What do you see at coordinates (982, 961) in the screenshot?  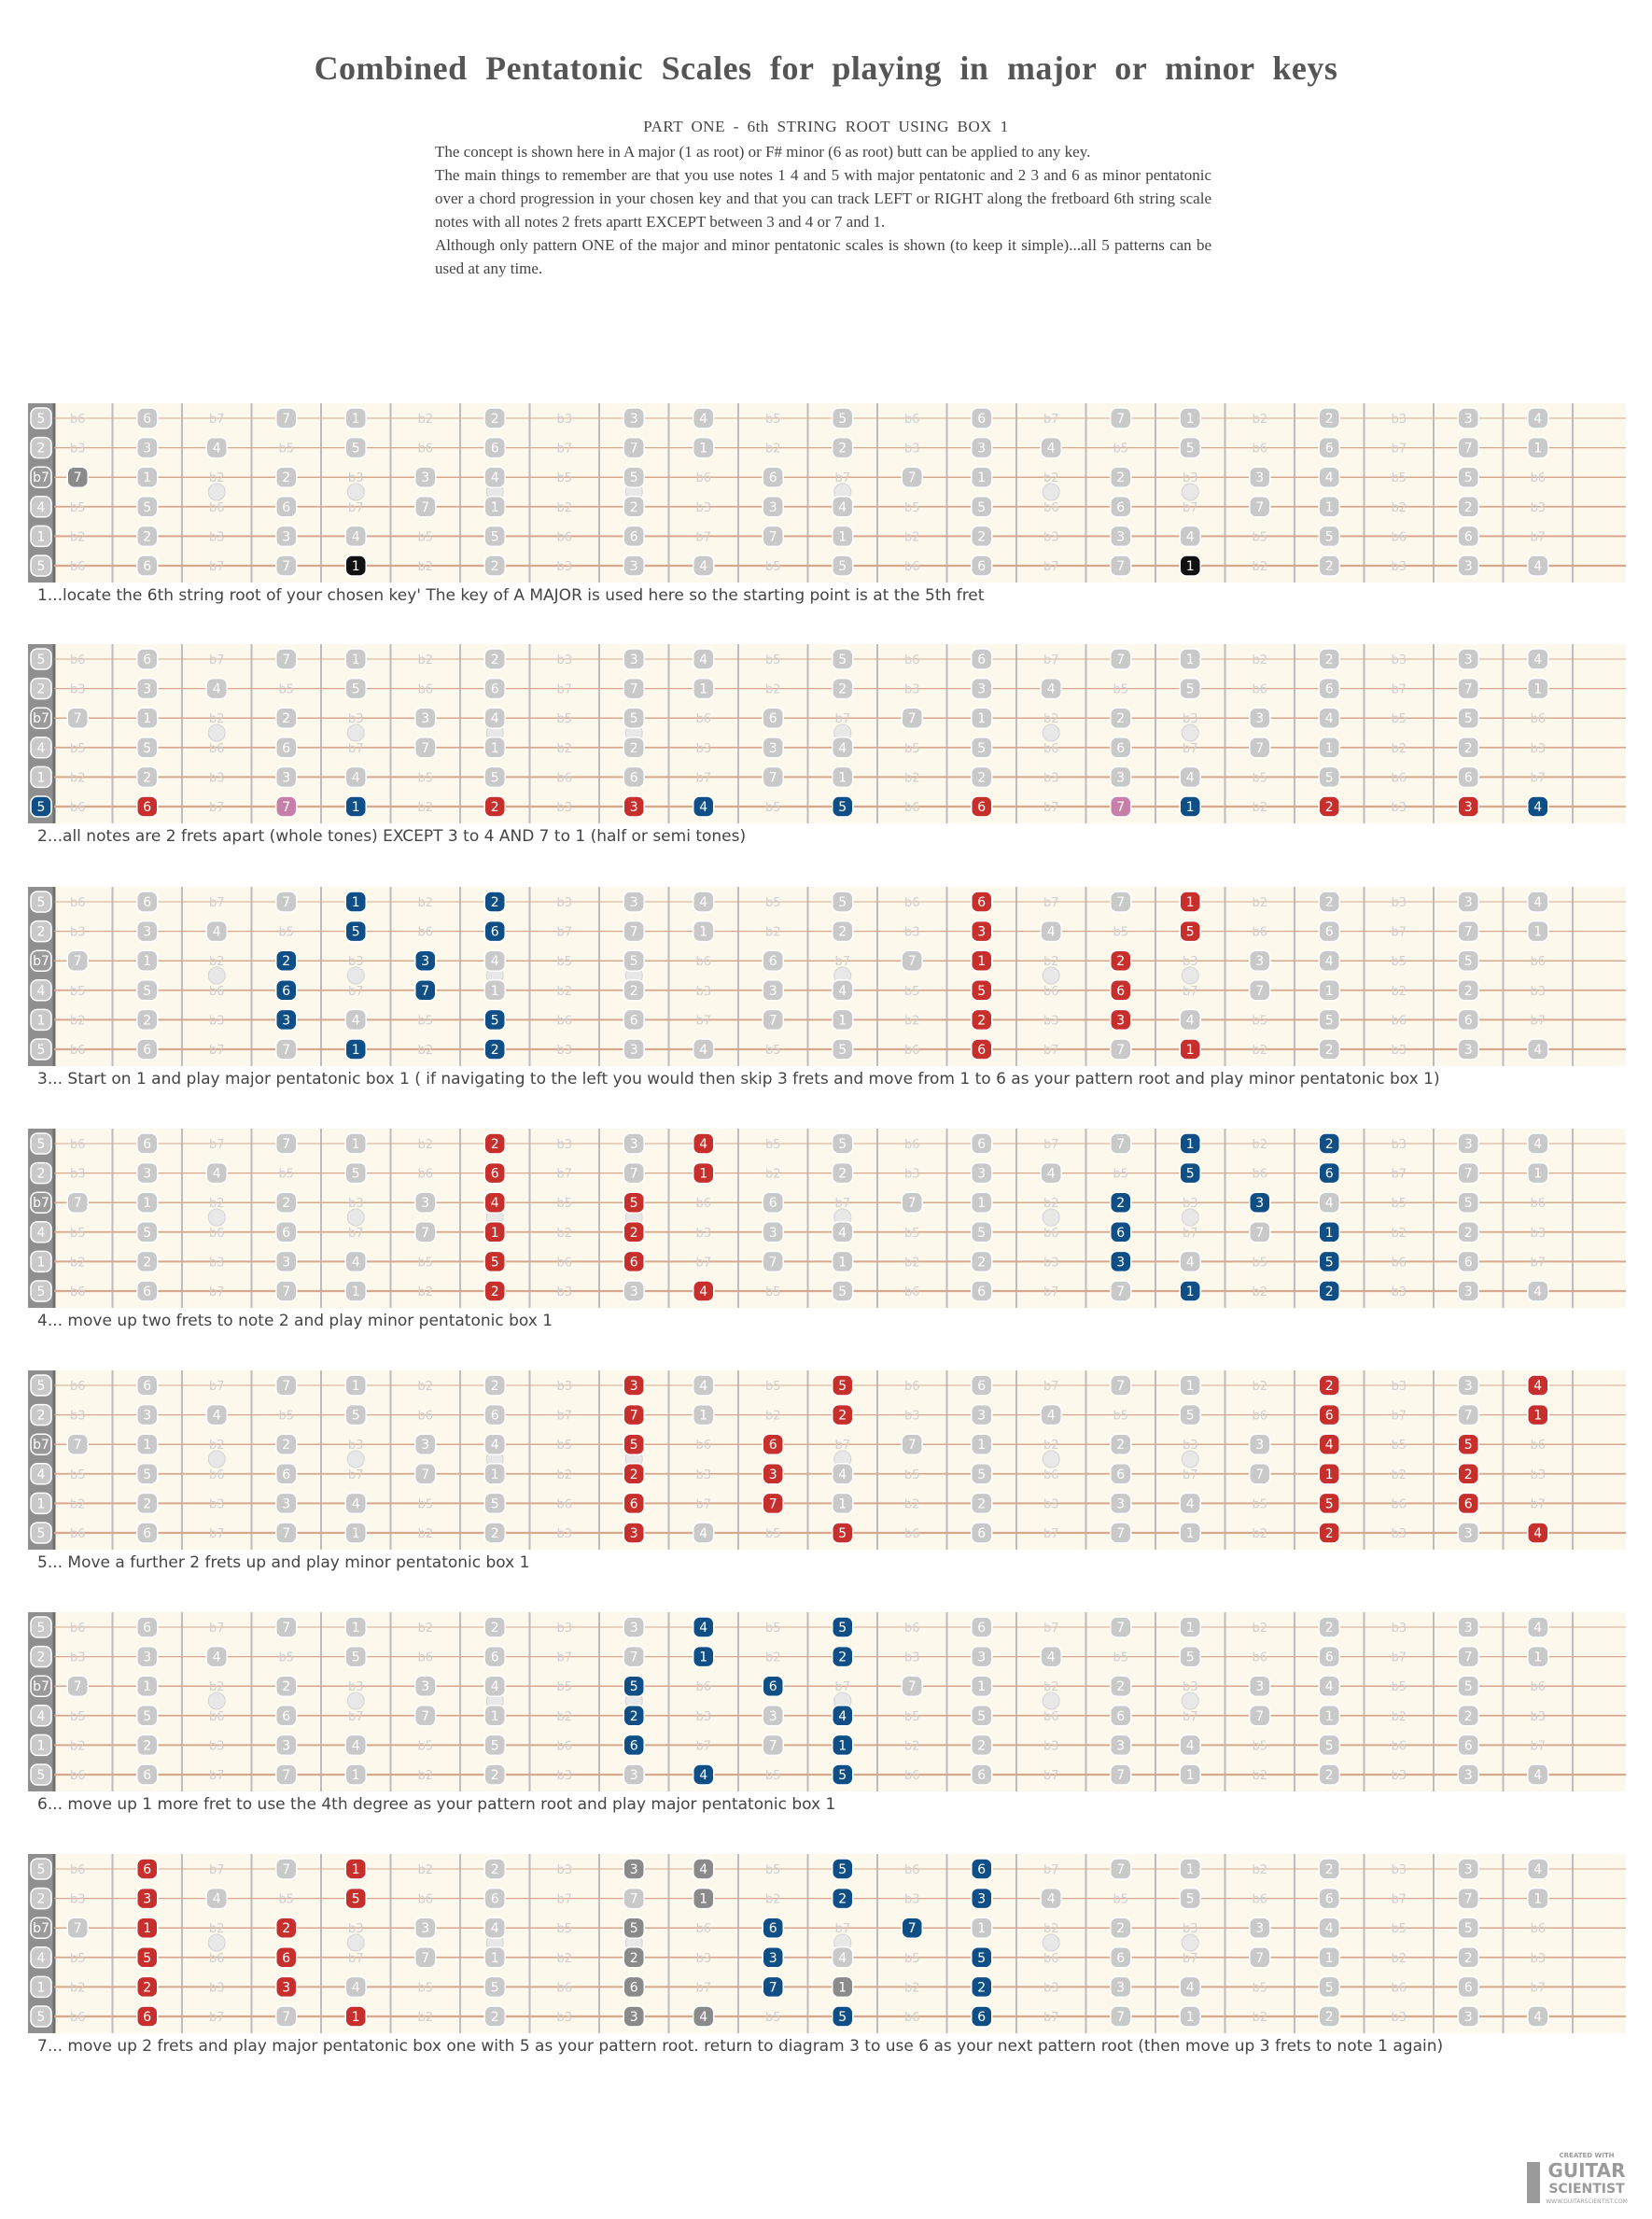 I see `scale-note-red: 1` at bounding box center [982, 961].